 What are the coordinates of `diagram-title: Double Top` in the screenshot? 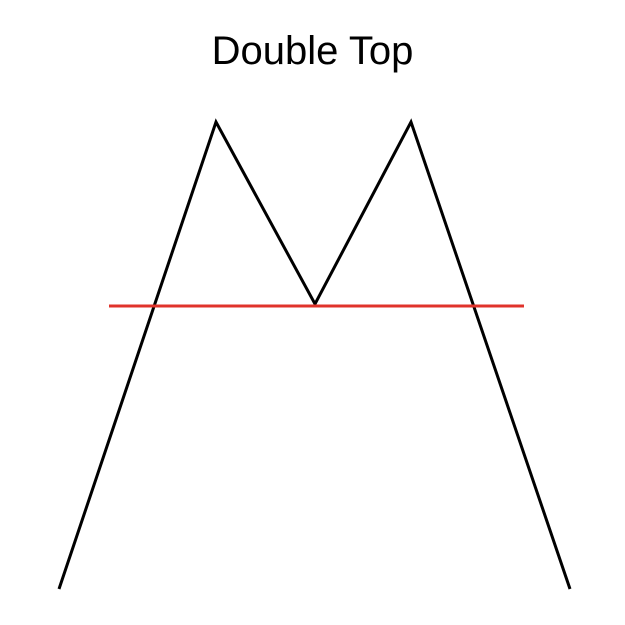 It's located at (312, 51).